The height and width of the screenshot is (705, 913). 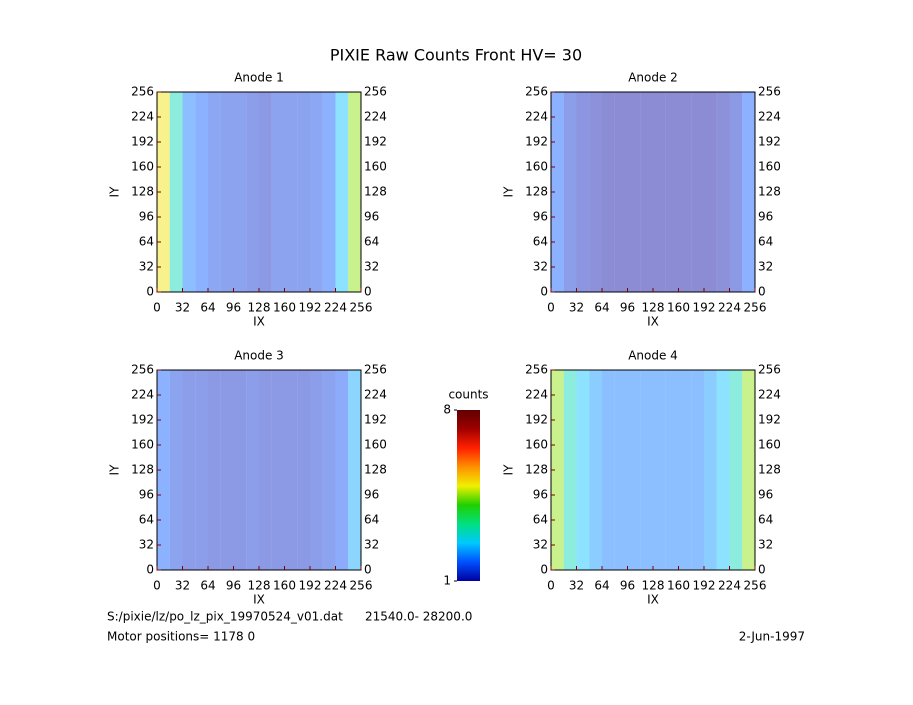 I want to click on y-axis-label: IY, so click(x=115, y=470).